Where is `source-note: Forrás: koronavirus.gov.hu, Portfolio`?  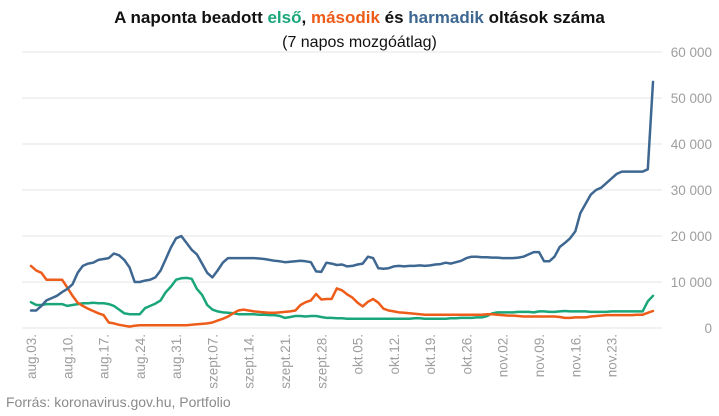
source-note: Forrás: koronavirus.gov.hu, Portfolio is located at coordinates (118, 402).